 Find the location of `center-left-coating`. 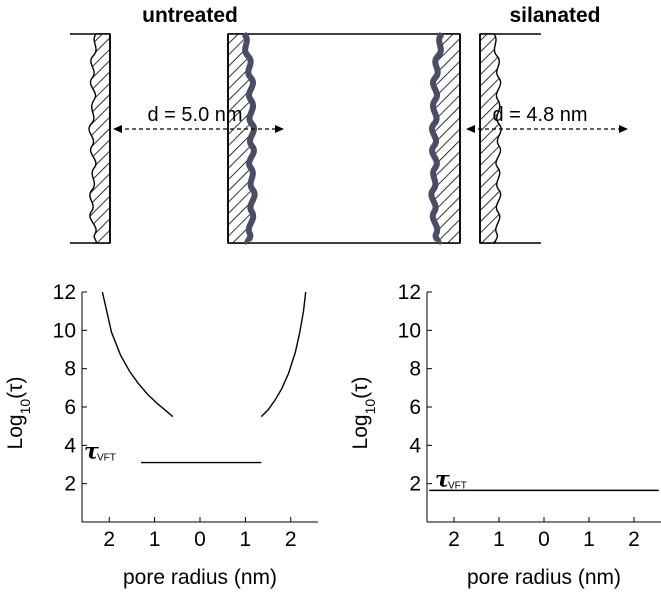

center-left-coating is located at coordinates (249, 138).